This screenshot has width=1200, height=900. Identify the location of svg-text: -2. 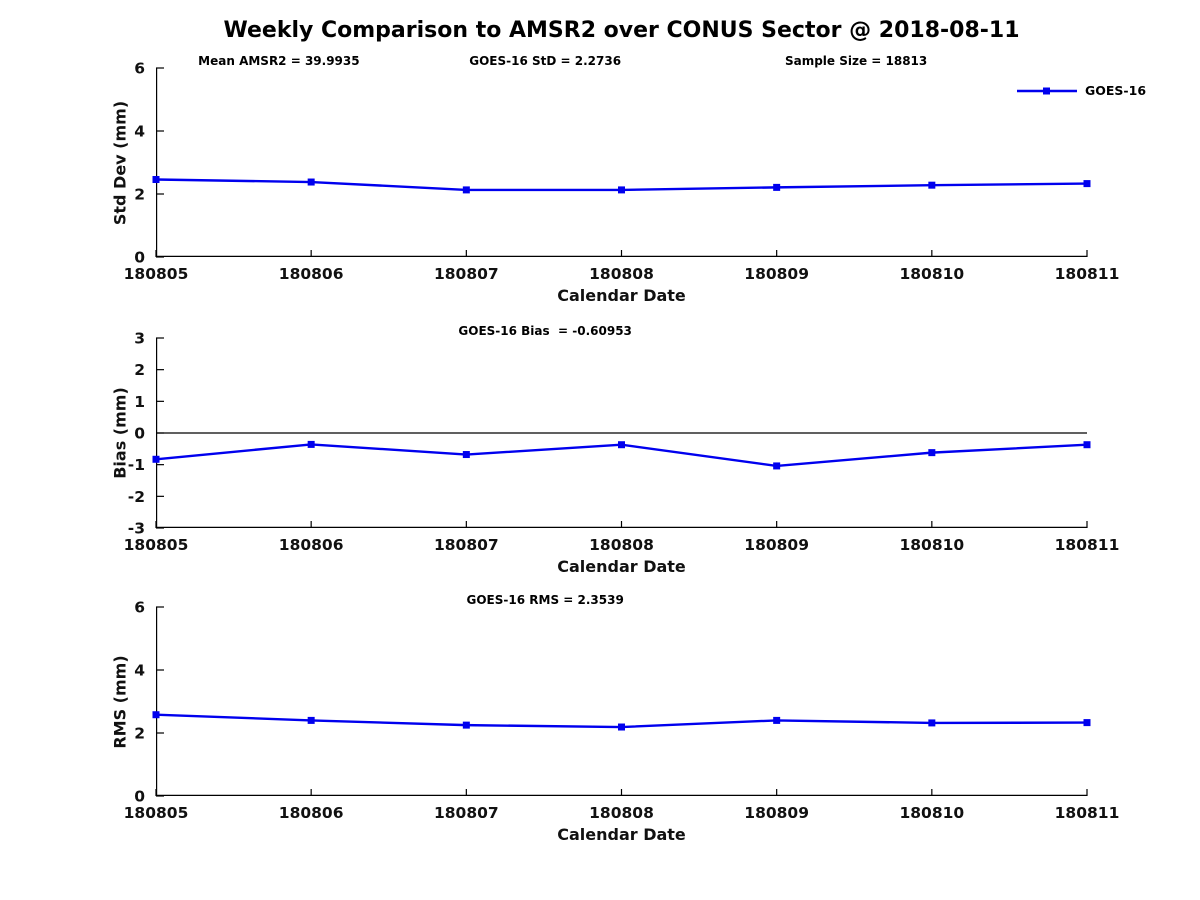
(136, 497).